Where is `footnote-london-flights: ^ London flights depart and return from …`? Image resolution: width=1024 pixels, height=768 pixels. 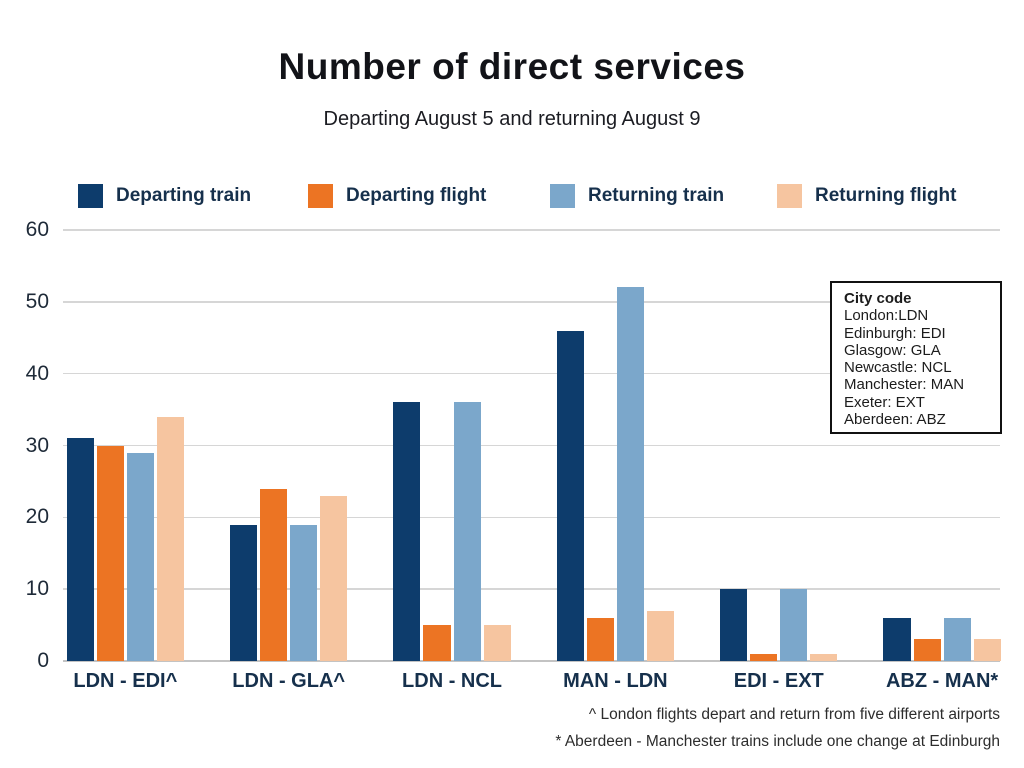
footnote-london-flights: ^ London flights depart and return from … is located at coordinates (794, 714).